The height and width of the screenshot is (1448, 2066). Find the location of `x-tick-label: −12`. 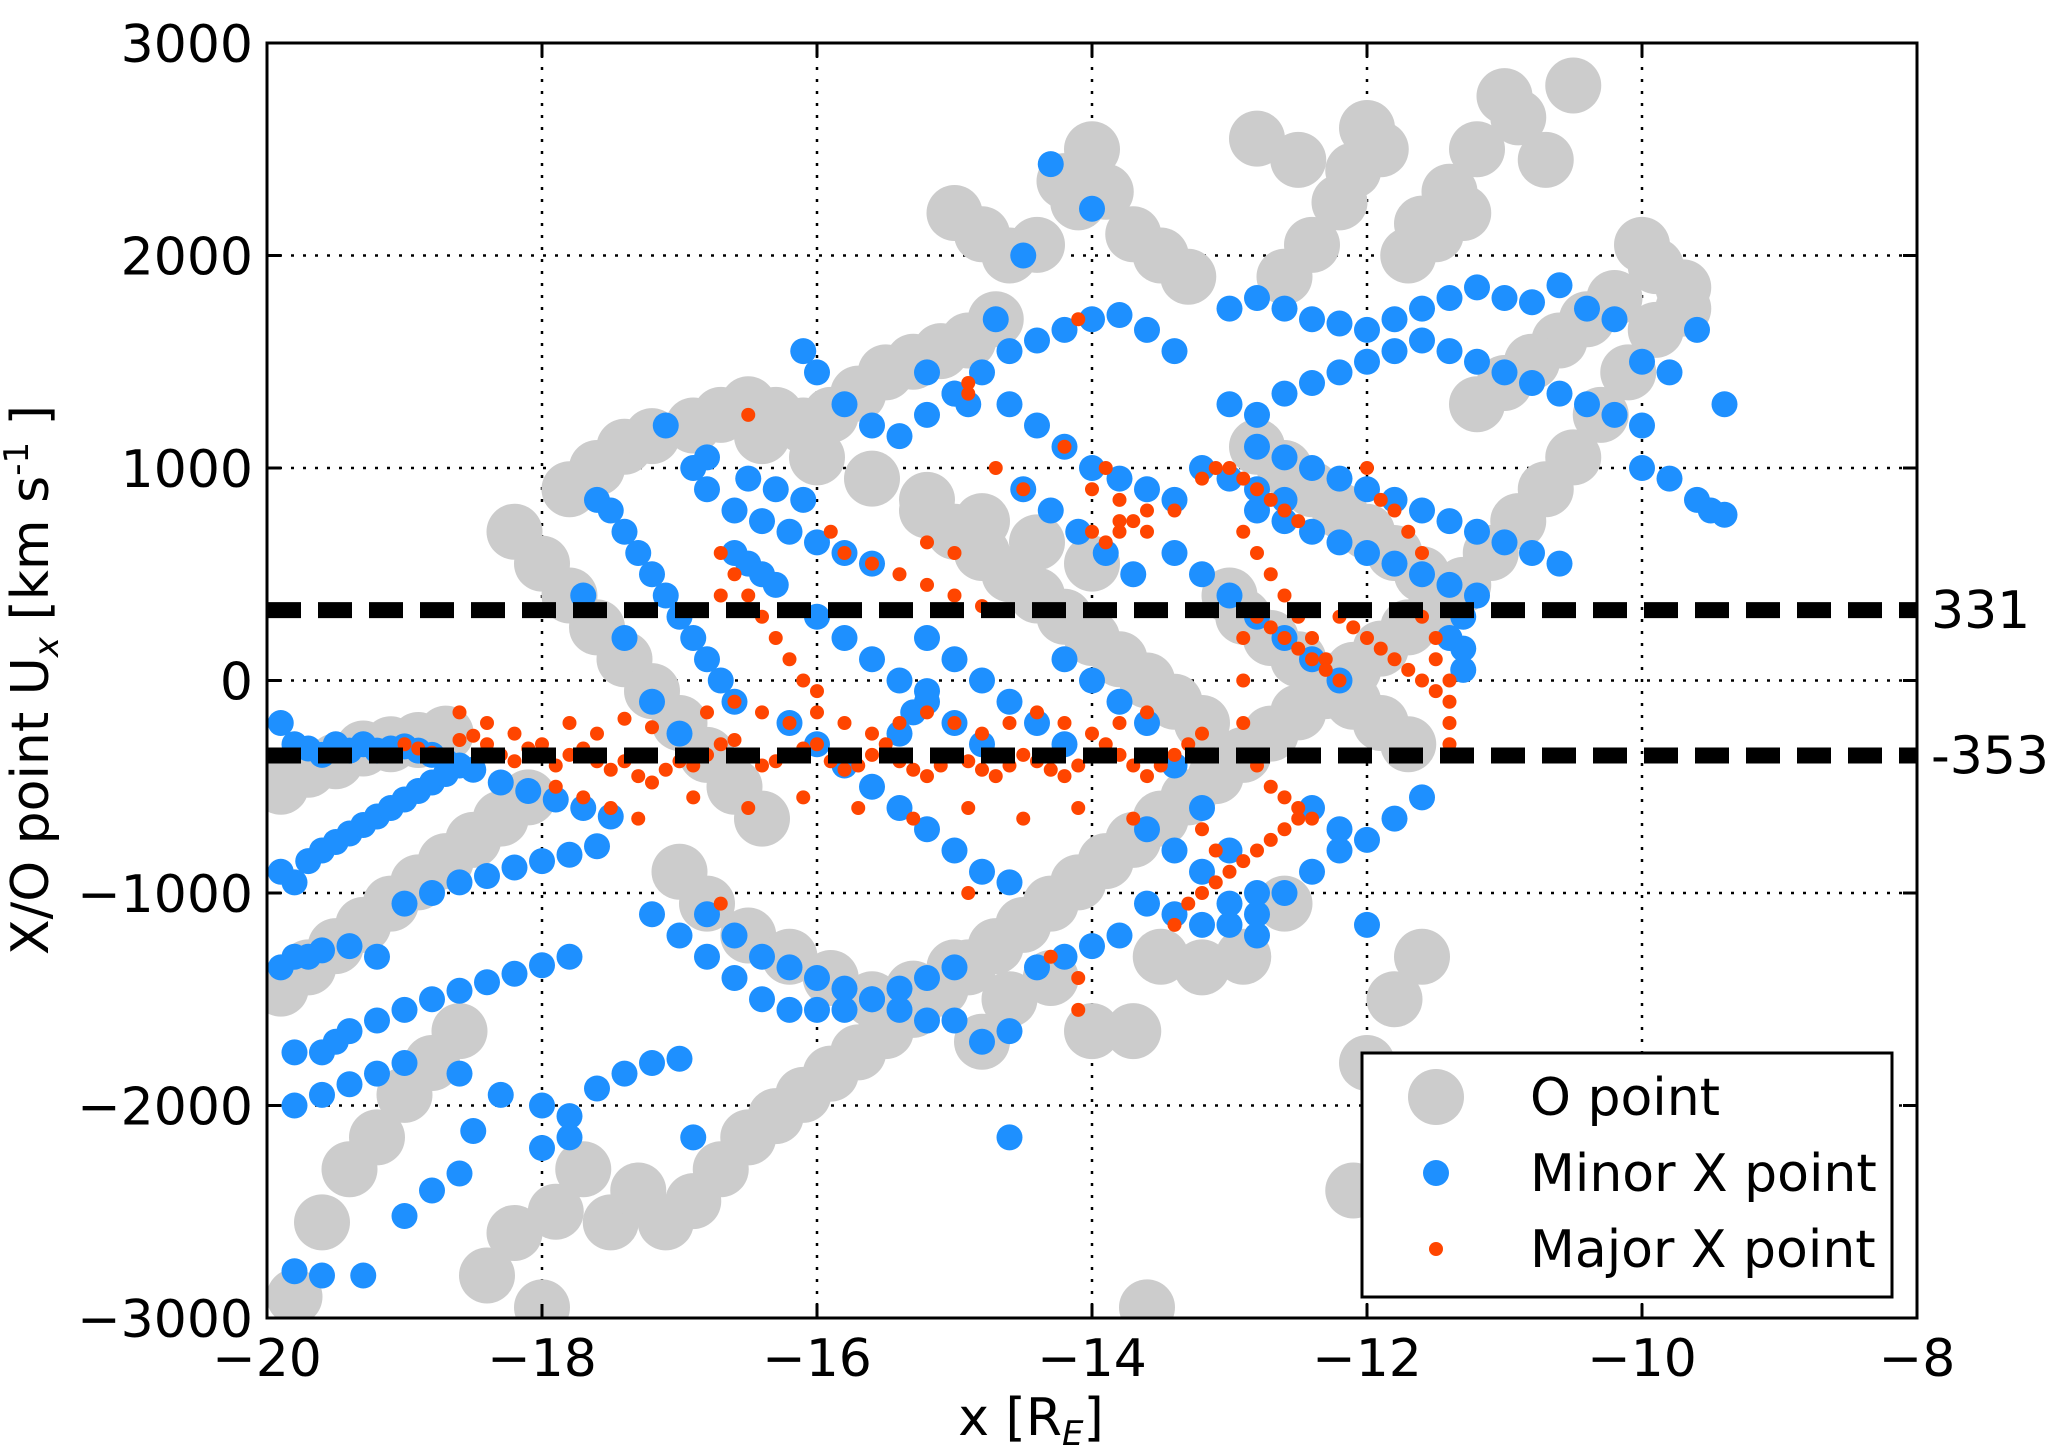

x-tick-label: −12 is located at coordinates (1367, 1359).